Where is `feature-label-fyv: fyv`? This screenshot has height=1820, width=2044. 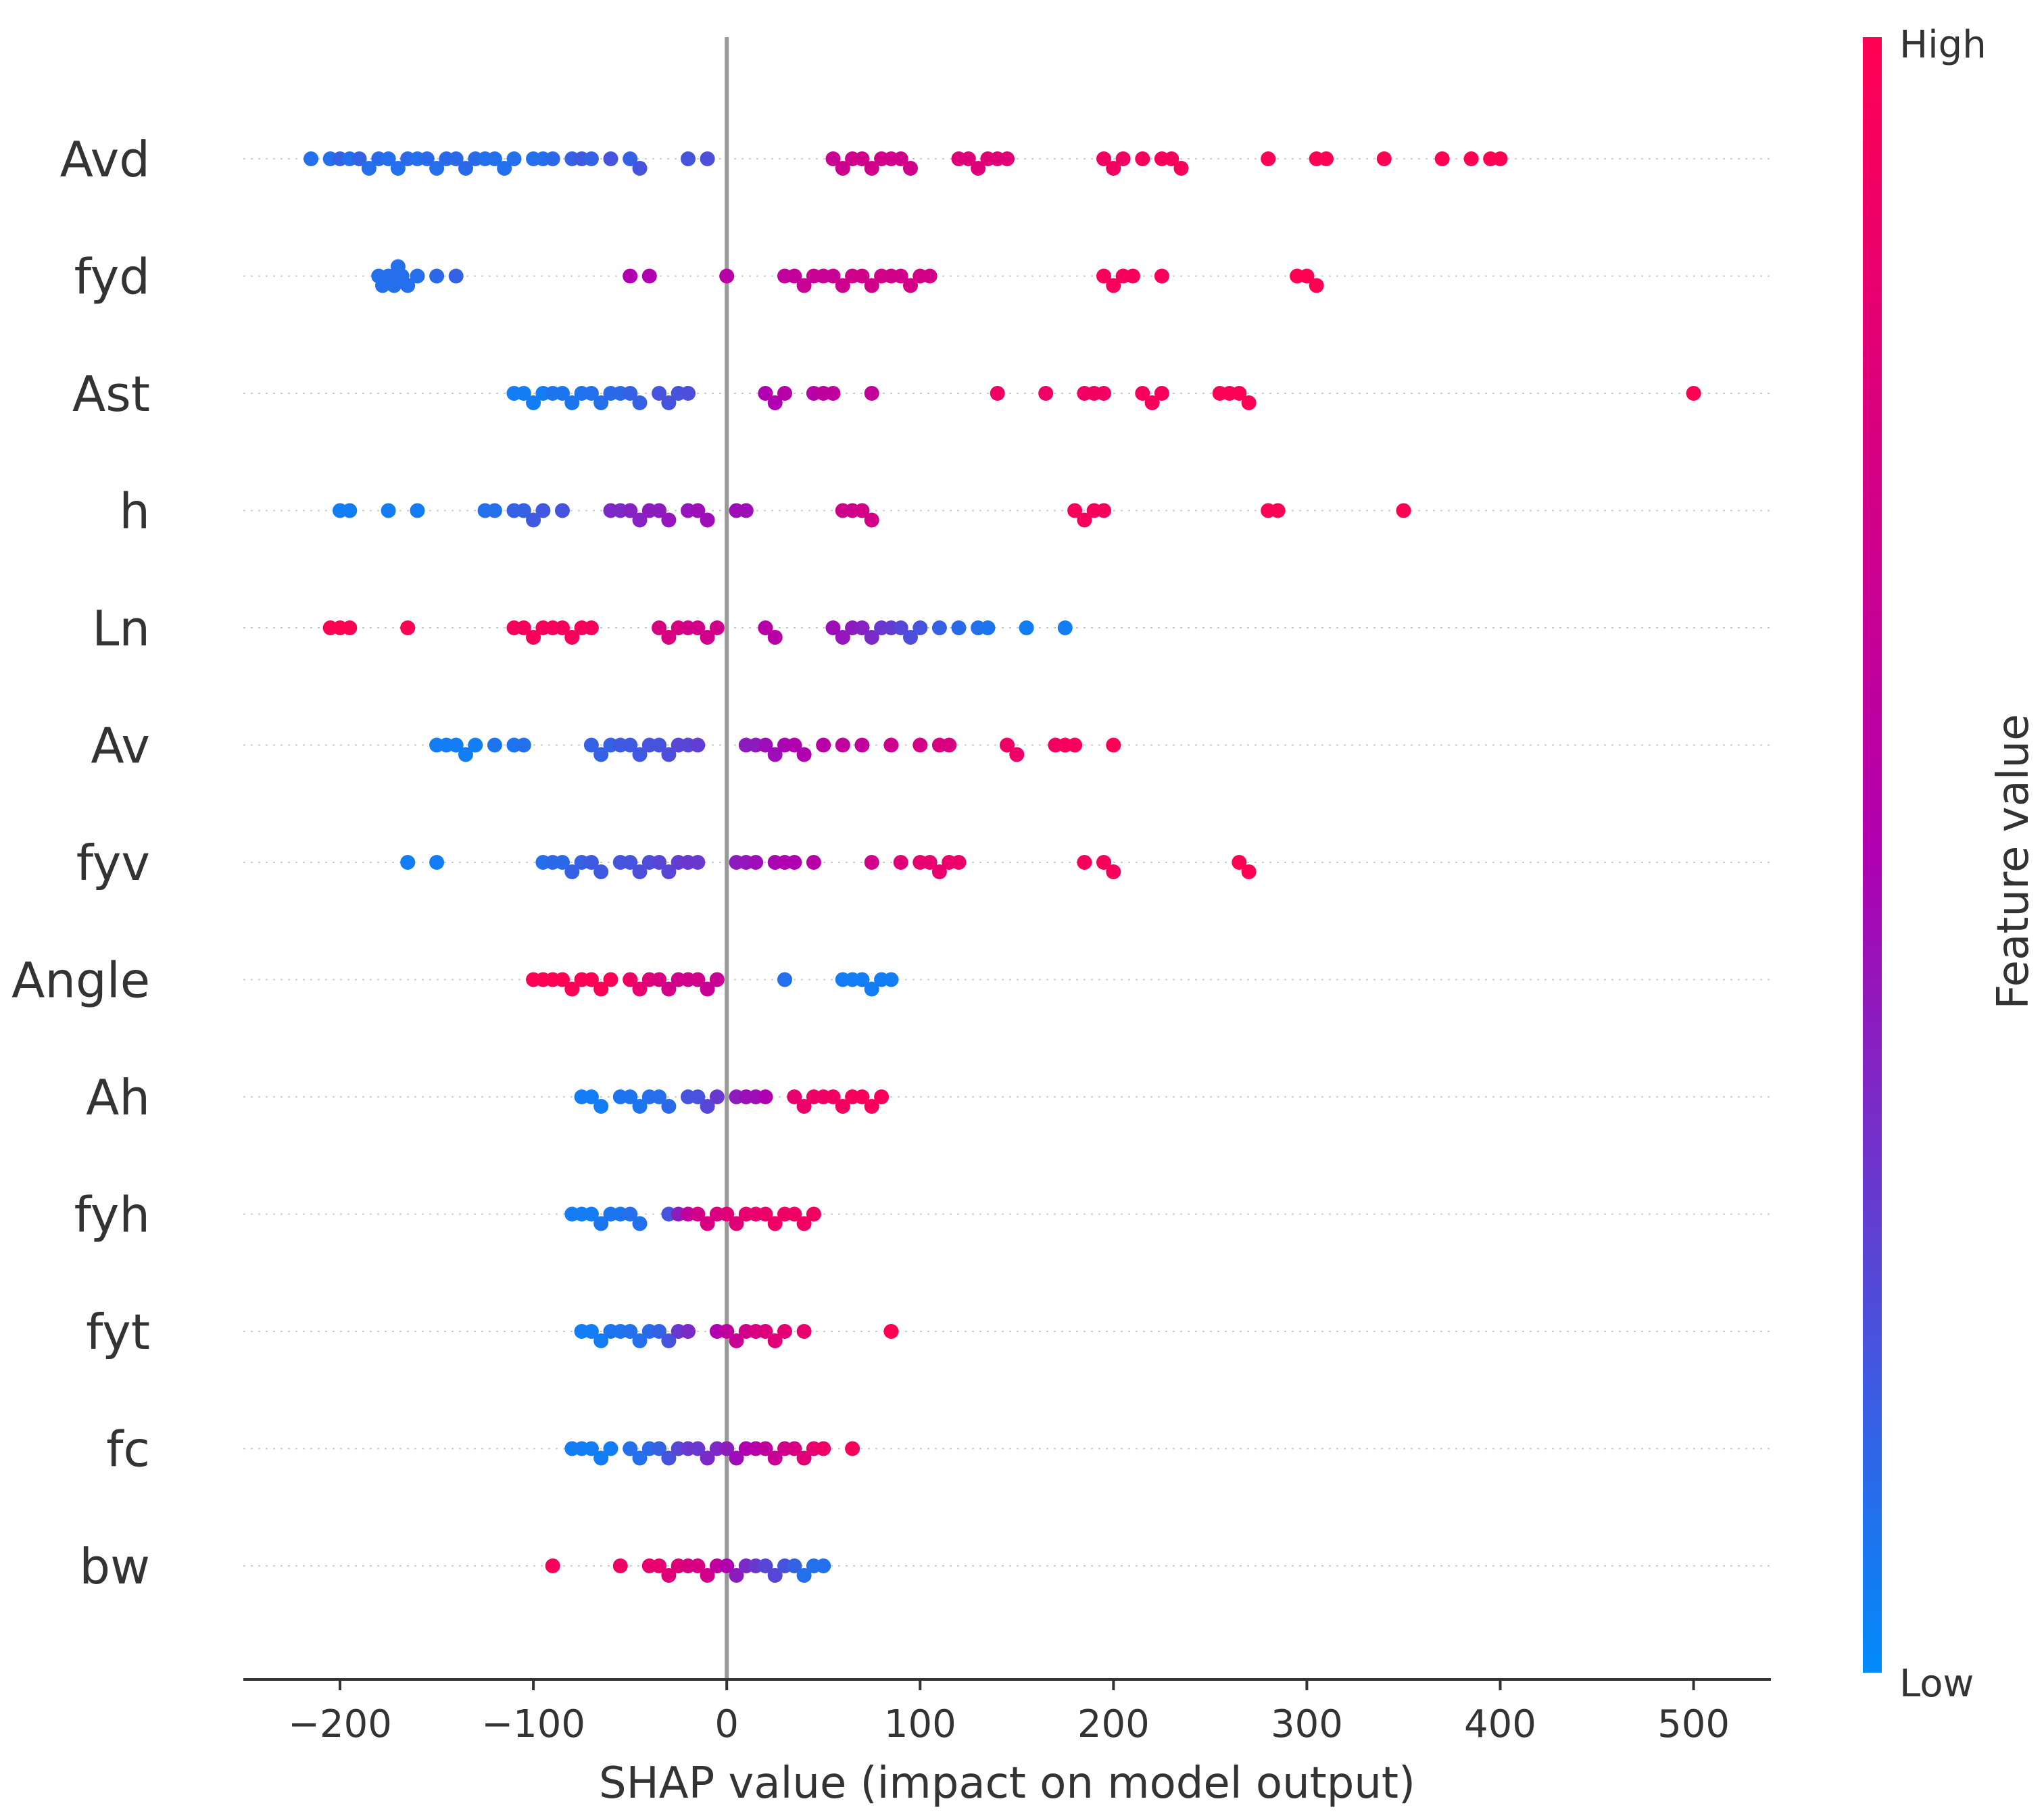 feature-label-fyv: fyv is located at coordinates (113, 863).